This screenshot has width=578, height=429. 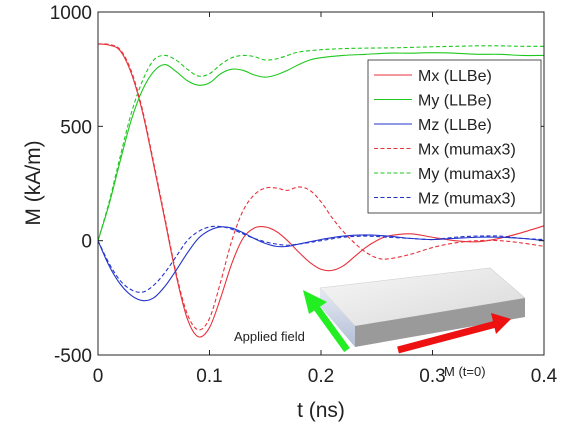 What do you see at coordinates (292, 321) in the screenshot?
I see `applied-field-annotation: Applied field` at bounding box center [292, 321].